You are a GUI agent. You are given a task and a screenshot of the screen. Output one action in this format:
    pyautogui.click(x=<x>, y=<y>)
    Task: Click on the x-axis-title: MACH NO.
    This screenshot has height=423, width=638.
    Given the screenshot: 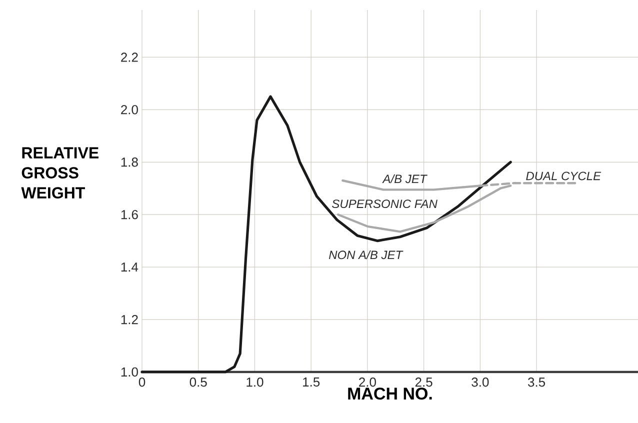 What is the action you would take?
    pyautogui.click(x=390, y=394)
    